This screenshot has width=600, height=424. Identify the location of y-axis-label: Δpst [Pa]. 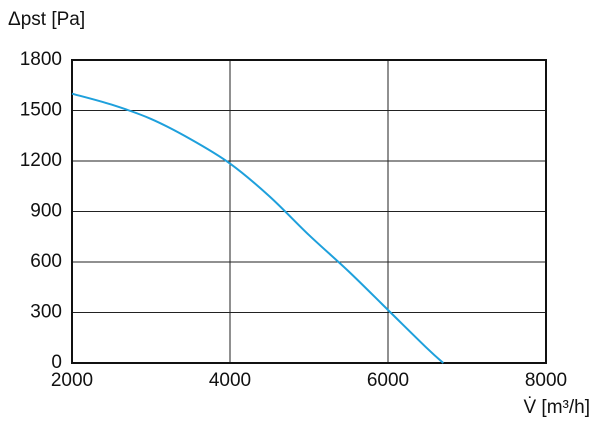
(46, 19).